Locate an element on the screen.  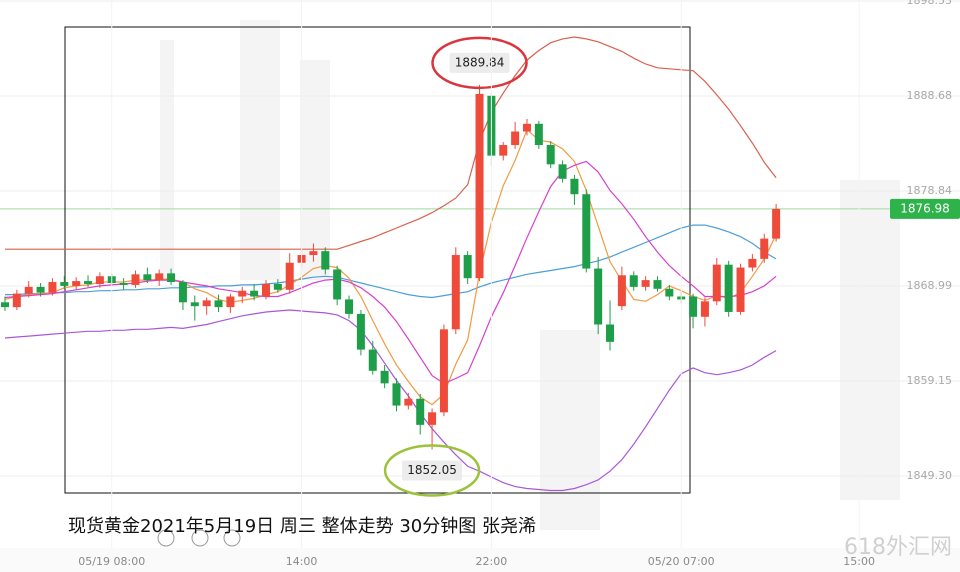
y-tick-label: 1888.68 is located at coordinates (930, 95).